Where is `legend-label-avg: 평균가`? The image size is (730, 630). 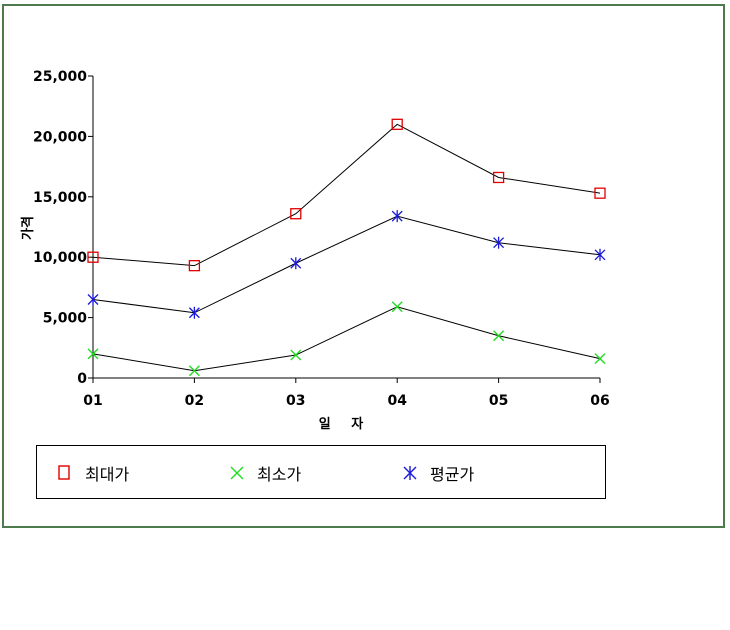 legend-label-avg: 평균가 is located at coordinates (452, 474).